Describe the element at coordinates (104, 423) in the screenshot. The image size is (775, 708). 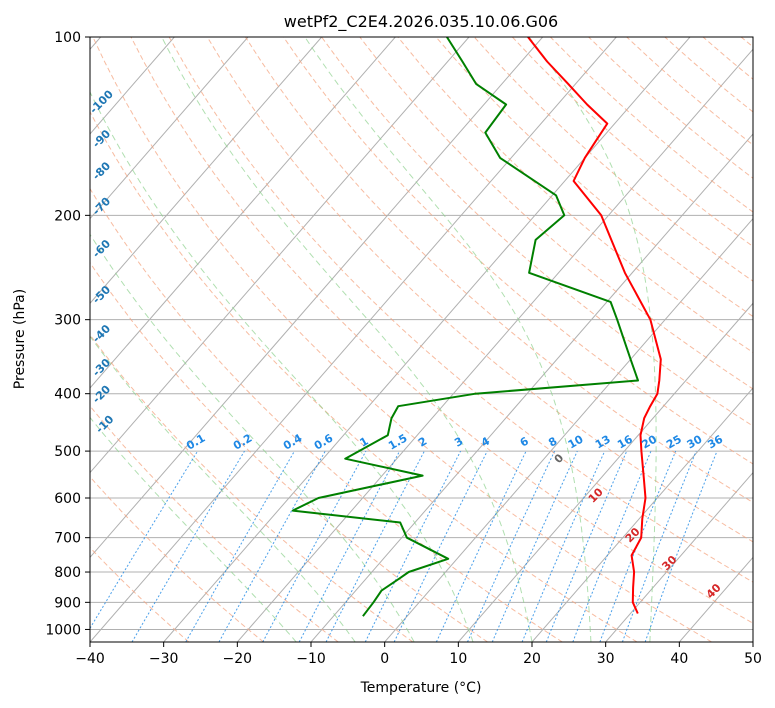
I see `dry-adiabat-label: -10` at that location.